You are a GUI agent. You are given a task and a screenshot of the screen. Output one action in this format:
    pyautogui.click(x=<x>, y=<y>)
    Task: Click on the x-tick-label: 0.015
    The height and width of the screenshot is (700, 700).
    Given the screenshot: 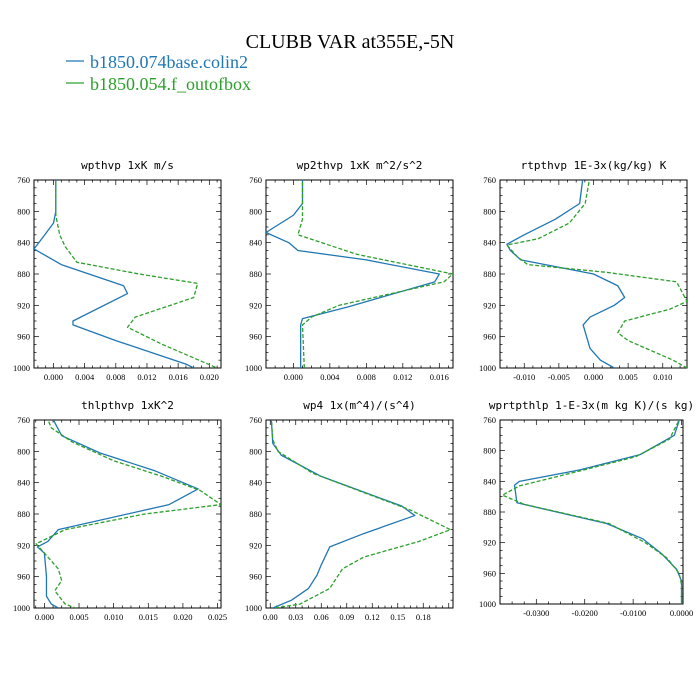 What is the action you would take?
    pyautogui.click(x=148, y=617)
    